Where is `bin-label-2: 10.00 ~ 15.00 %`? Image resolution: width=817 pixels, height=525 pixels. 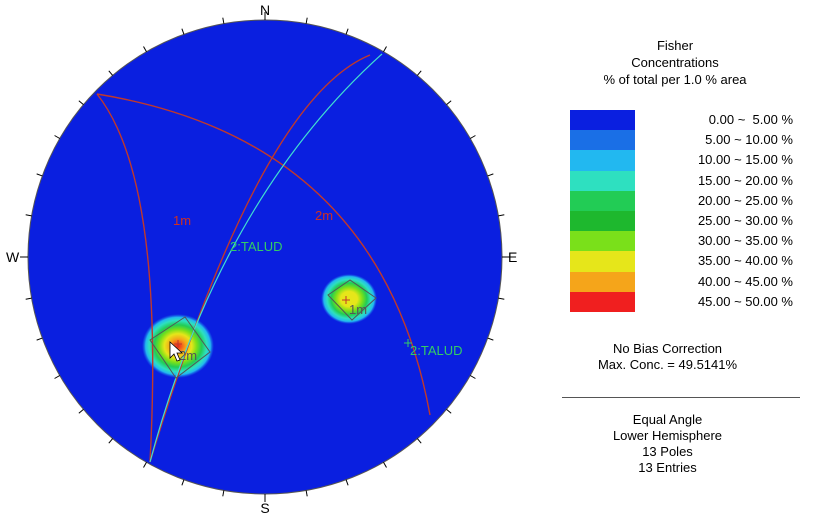 bin-label-2: 10.00 ~ 15.00 % is located at coordinates (745, 160).